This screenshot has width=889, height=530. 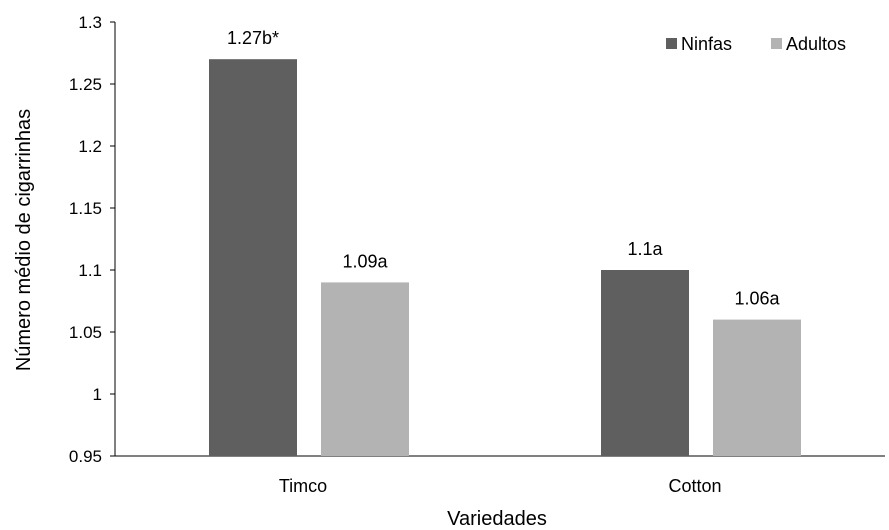 I want to click on bar-adultos-timco, so click(x=365, y=369).